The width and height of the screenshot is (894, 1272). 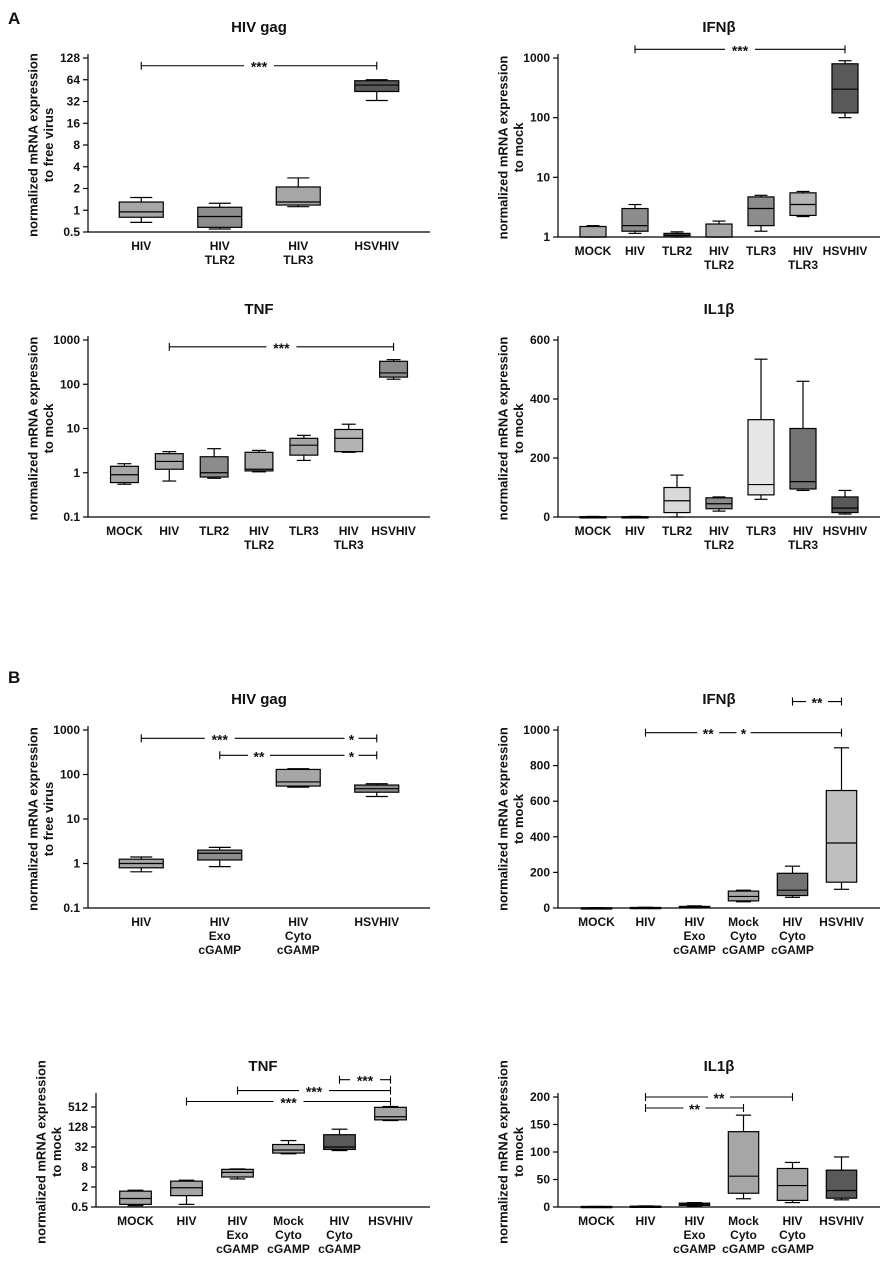 What do you see at coordinates (841, 1221) in the screenshot?
I see `x-tick-label-line: HSVHIV` at bounding box center [841, 1221].